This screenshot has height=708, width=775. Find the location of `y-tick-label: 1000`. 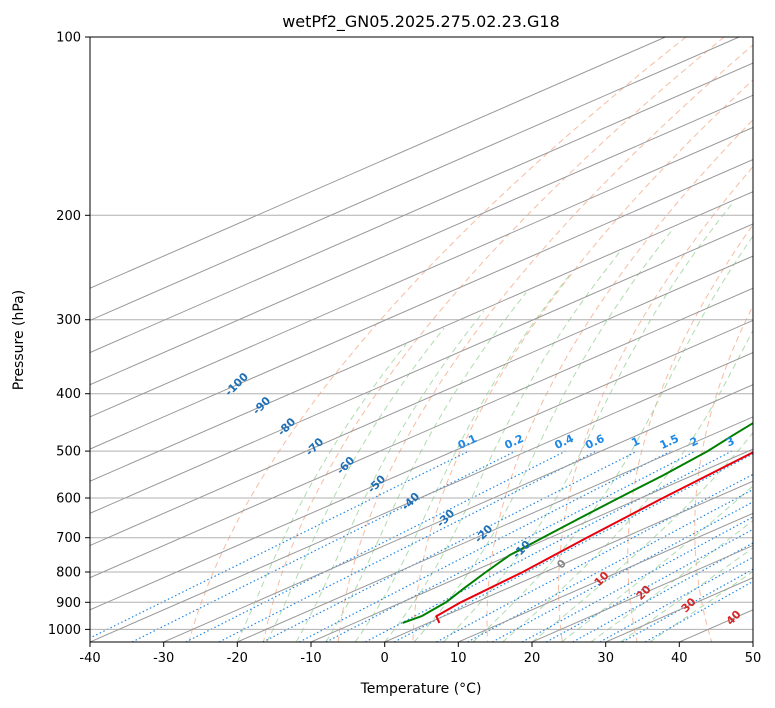

y-tick-label: 1000 is located at coordinates (64, 630).